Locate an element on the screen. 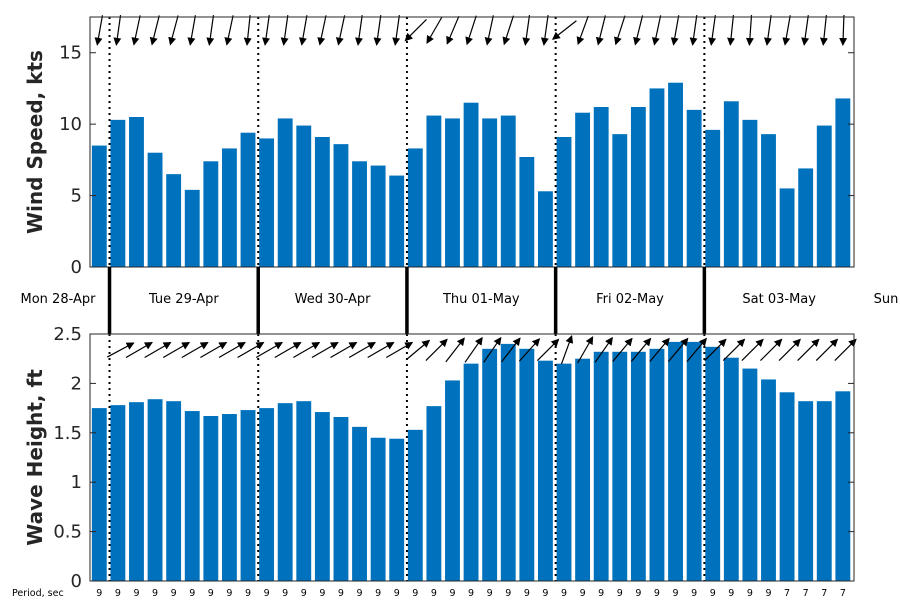 The image size is (900, 600). period-value: 7 is located at coordinates (824, 593).